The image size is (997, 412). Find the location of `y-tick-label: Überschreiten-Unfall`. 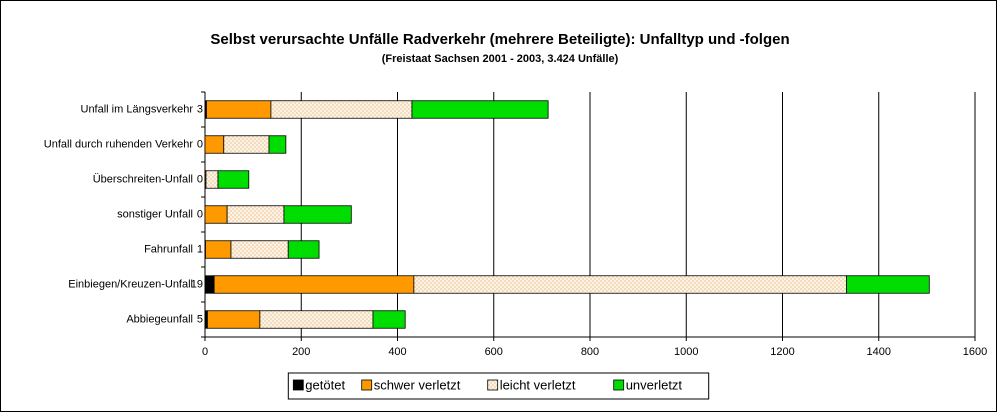

y-tick-label: Überschreiten-Unfall is located at coordinates (143, 179).